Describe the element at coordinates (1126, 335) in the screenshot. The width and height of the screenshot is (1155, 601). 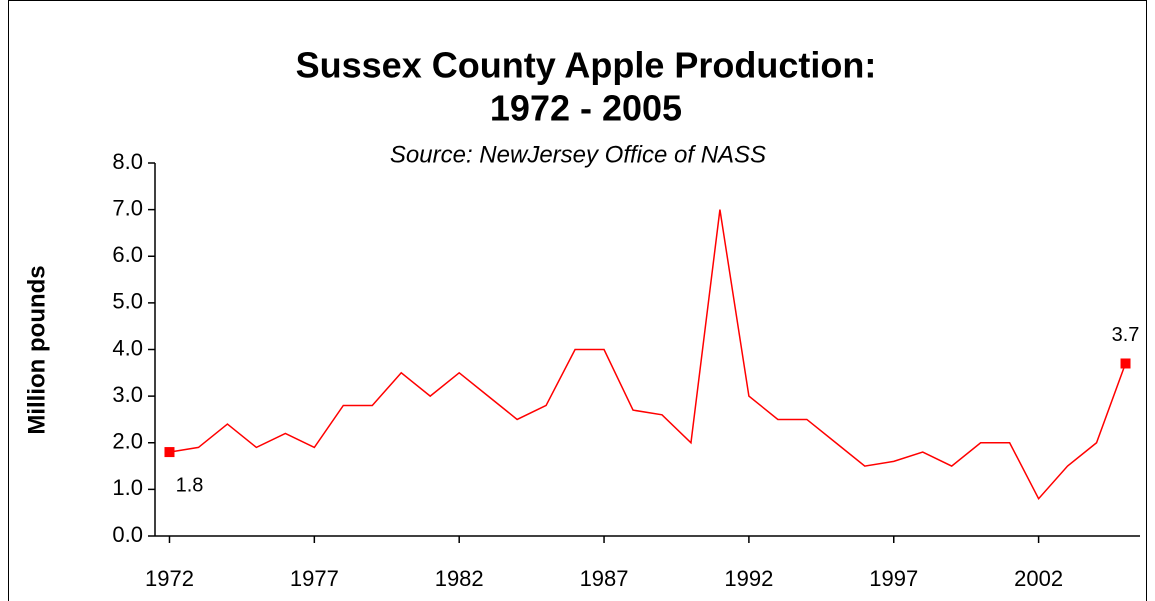
I see `data-label: 3.7` at that location.